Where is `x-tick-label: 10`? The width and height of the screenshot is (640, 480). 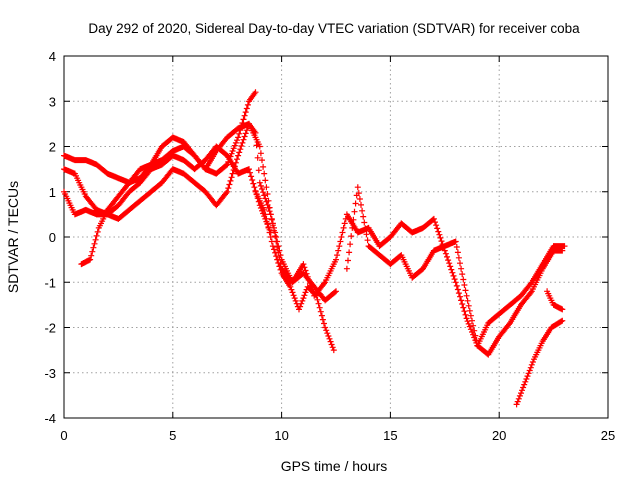
x-tick-label: 10 is located at coordinates (281, 435).